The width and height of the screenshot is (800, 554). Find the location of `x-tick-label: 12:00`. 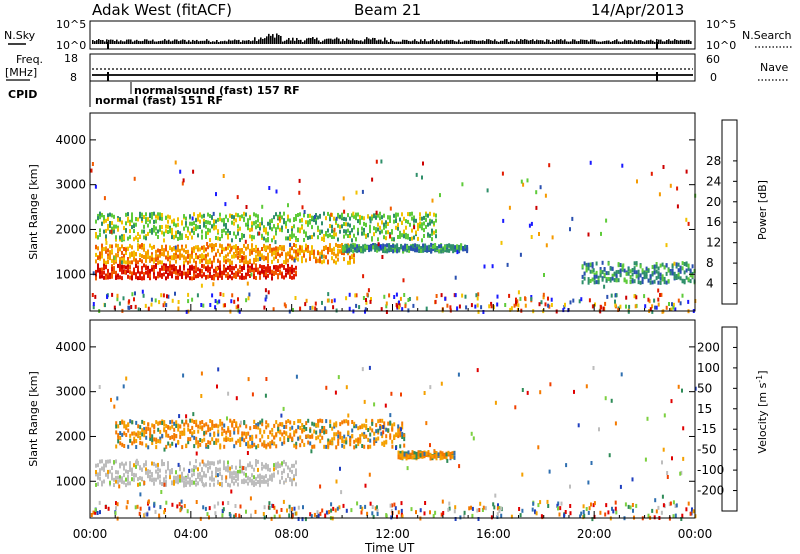

x-tick-label: 12:00 is located at coordinates (392, 534).